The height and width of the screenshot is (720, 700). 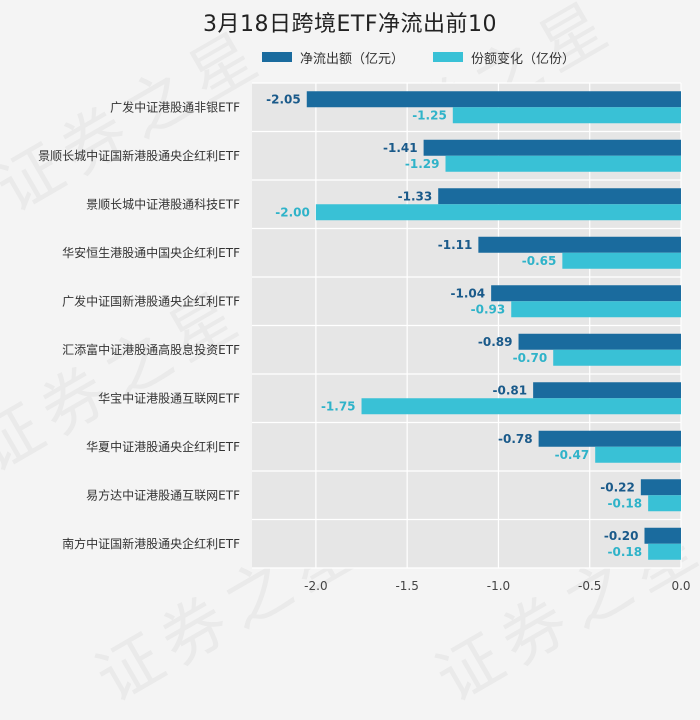 What do you see at coordinates (495, 342) in the screenshot?
I see `net-outflow-value-label: -0.89` at bounding box center [495, 342].